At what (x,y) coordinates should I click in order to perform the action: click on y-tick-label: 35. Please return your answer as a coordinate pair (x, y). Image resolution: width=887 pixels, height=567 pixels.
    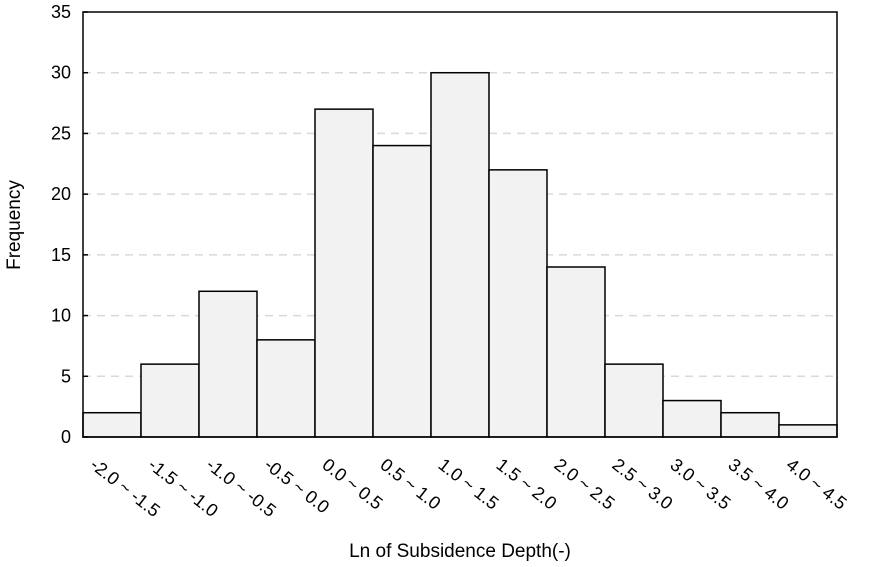
    Looking at the image, I should click on (61, 12).